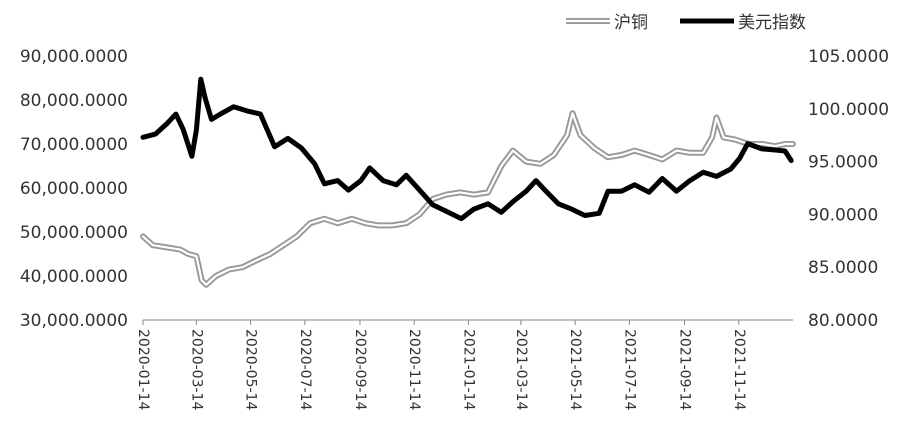 The height and width of the screenshot is (428, 900). What do you see at coordinates (360, 369) in the screenshot?
I see `x-tick-label: 2020-09-14` at bounding box center [360, 369].